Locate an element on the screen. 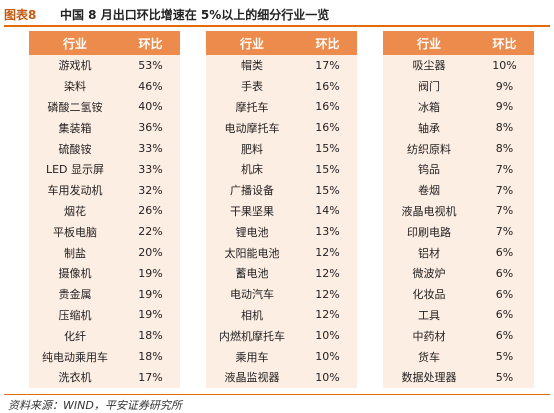 Image resolution: width=554 pixels, height=413 pixels. footer-divider is located at coordinates (277, 394).